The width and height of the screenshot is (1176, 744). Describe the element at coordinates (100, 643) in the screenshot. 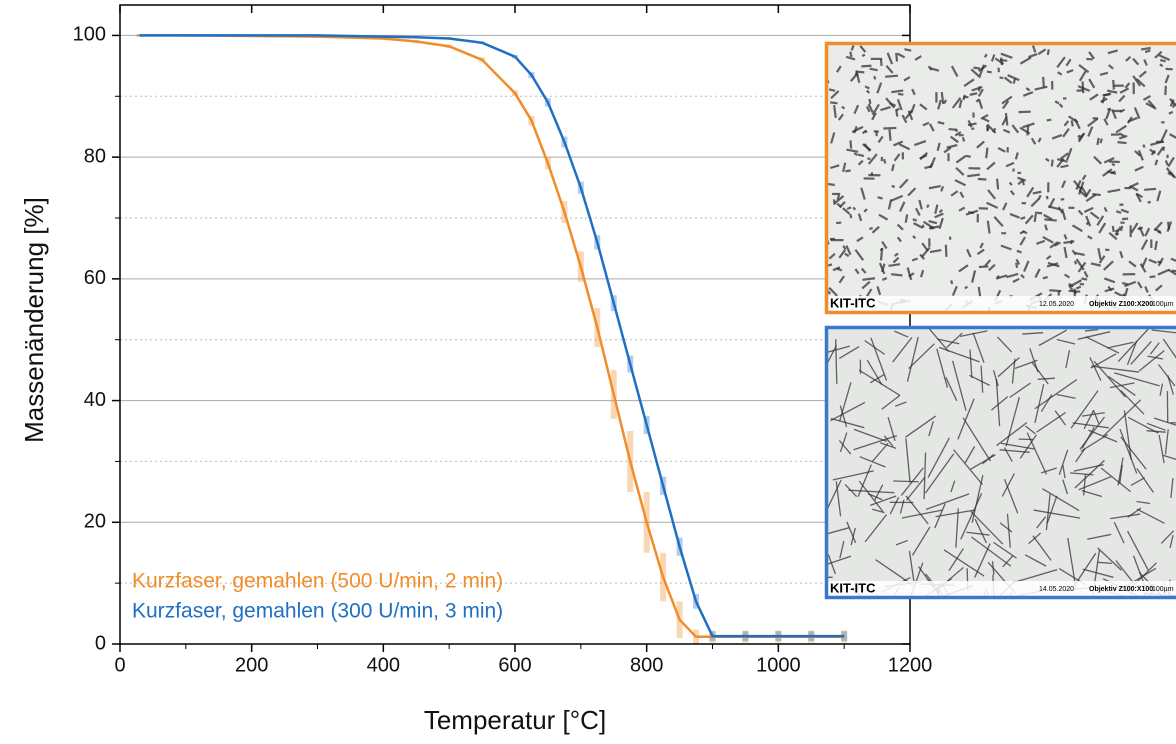

I see `y-tick-label: 0` at that location.